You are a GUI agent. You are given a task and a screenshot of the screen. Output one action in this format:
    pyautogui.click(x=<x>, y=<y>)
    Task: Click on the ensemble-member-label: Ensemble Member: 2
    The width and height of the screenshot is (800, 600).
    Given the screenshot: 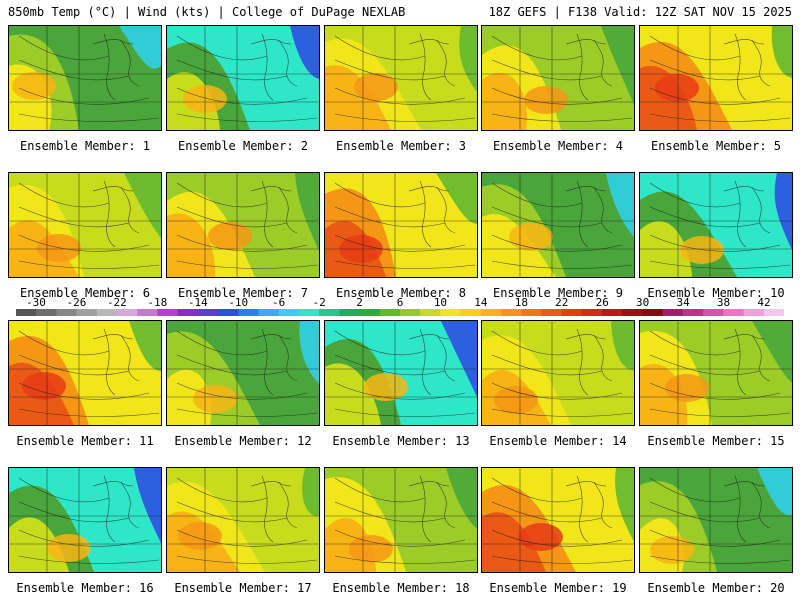 What is the action you would take?
    pyautogui.click(x=243, y=146)
    